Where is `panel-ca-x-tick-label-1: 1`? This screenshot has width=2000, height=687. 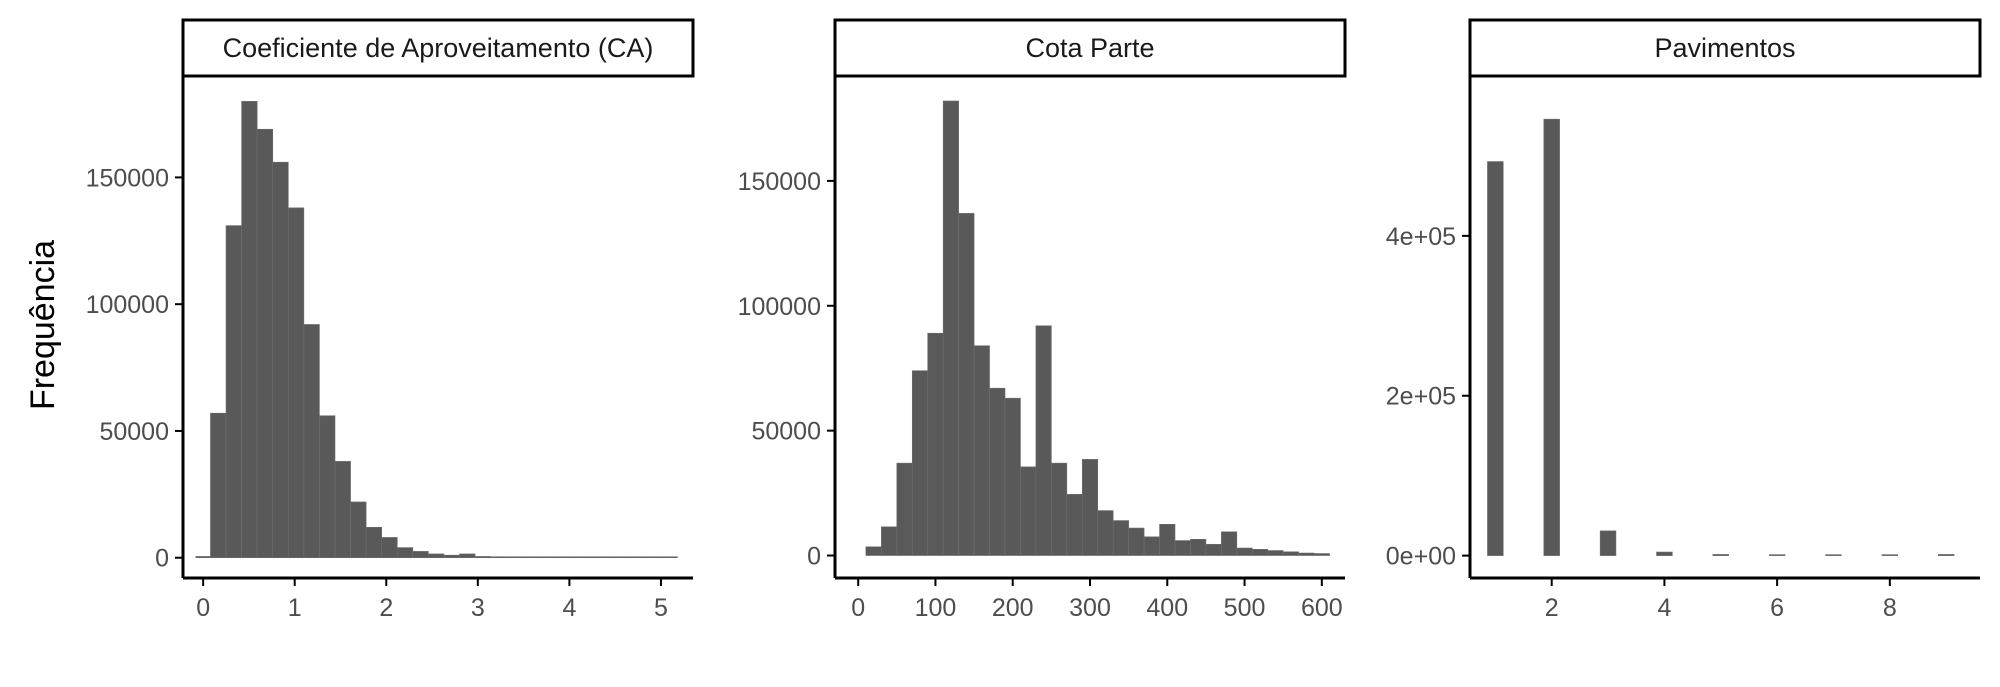 panel-ca-x-tick-label-1: 1 is located at coordinates (295, 608).